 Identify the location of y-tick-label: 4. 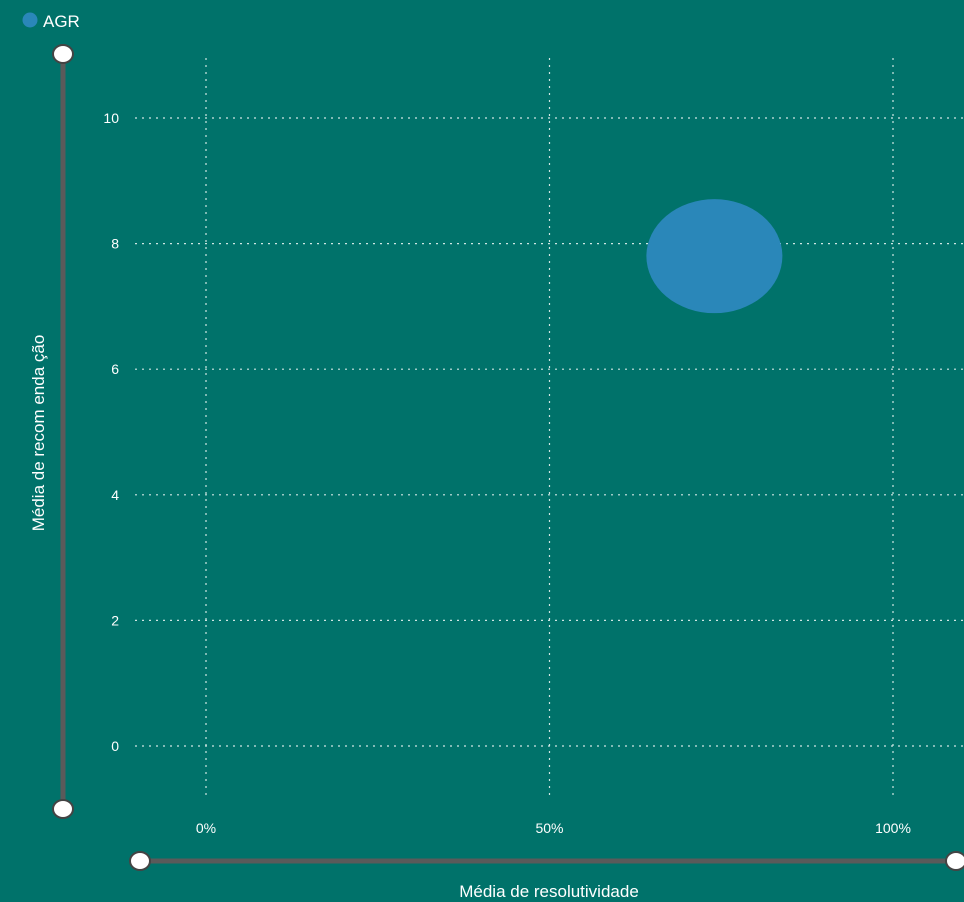
(115, 495).